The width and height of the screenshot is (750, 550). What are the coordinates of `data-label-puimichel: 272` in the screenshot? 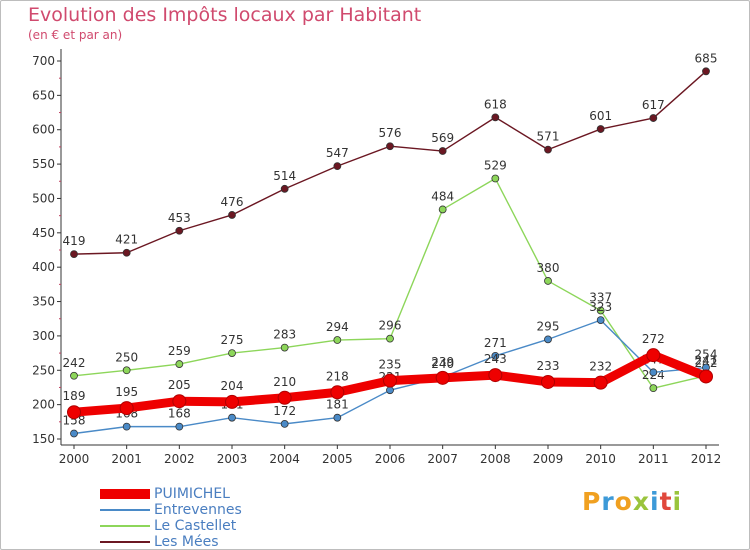 It's located at (653, 339).